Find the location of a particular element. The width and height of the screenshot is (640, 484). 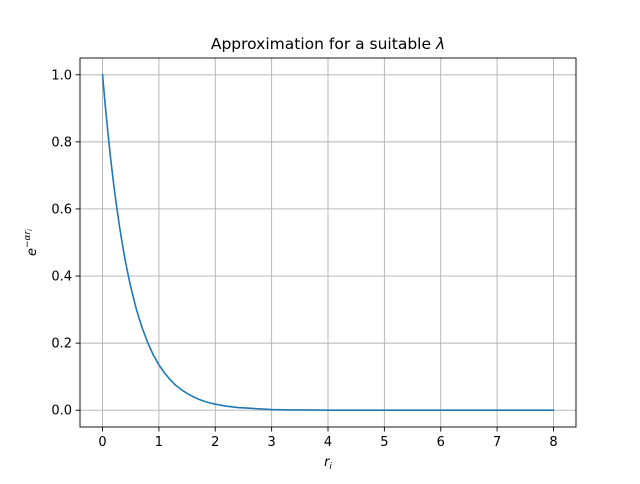

x-tick-label: 5 is located at coordinates (384, 442).